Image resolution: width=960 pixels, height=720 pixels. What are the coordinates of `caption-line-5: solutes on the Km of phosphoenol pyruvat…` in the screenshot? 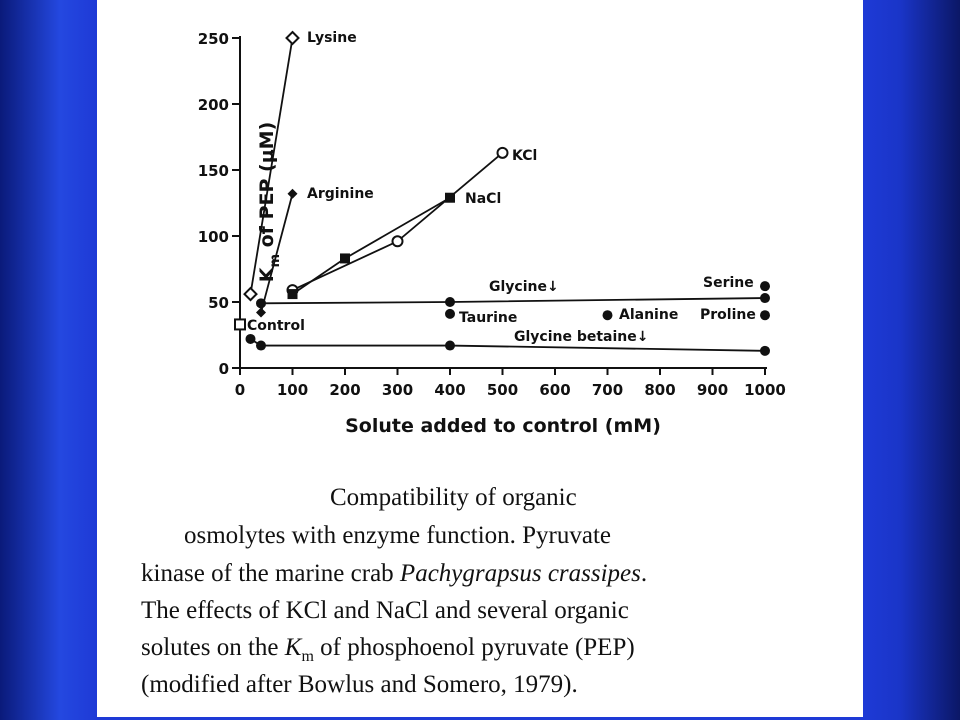 It's located at (388, 649).